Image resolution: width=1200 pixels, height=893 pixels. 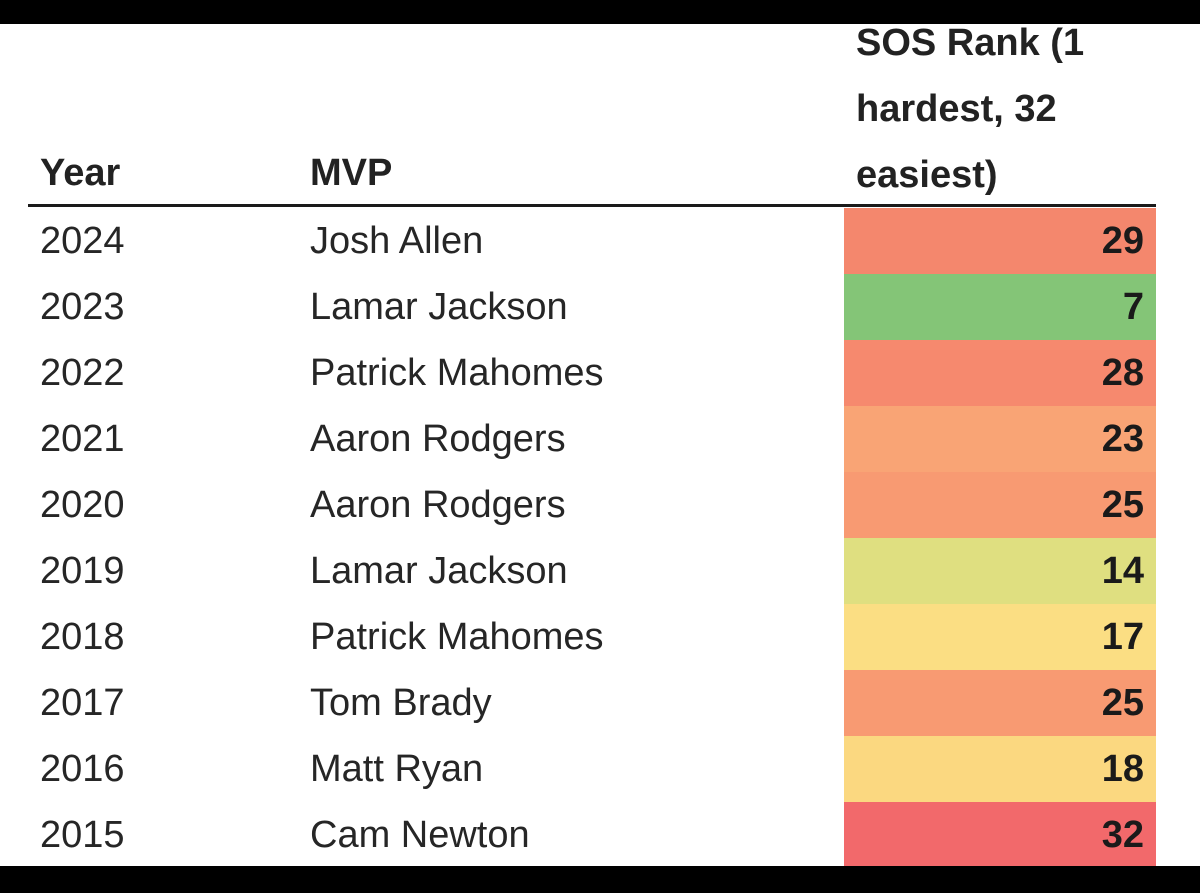 I want to click on cell-year: 2019, so click(x=82, y=571).